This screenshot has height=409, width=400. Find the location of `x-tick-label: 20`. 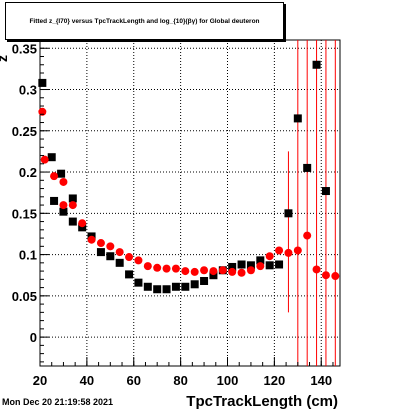

x-tick-label: 20 is located at coordinates (40, 380).